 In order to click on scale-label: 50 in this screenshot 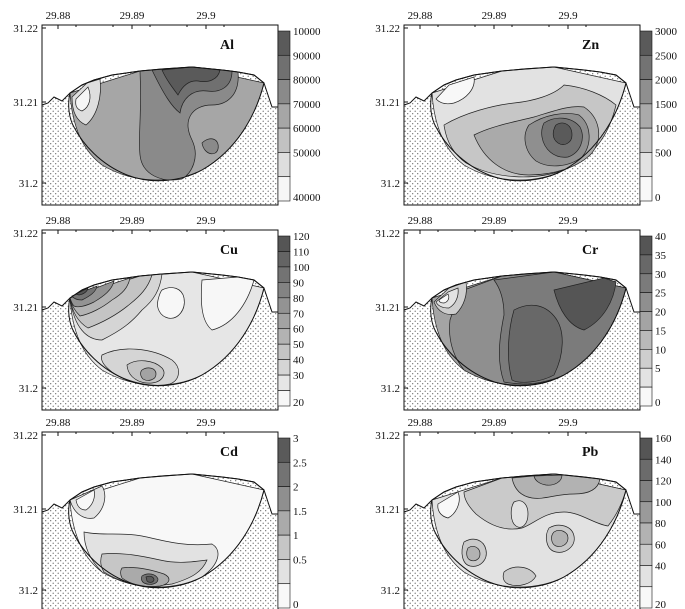, I will do `click(299, 345)`.